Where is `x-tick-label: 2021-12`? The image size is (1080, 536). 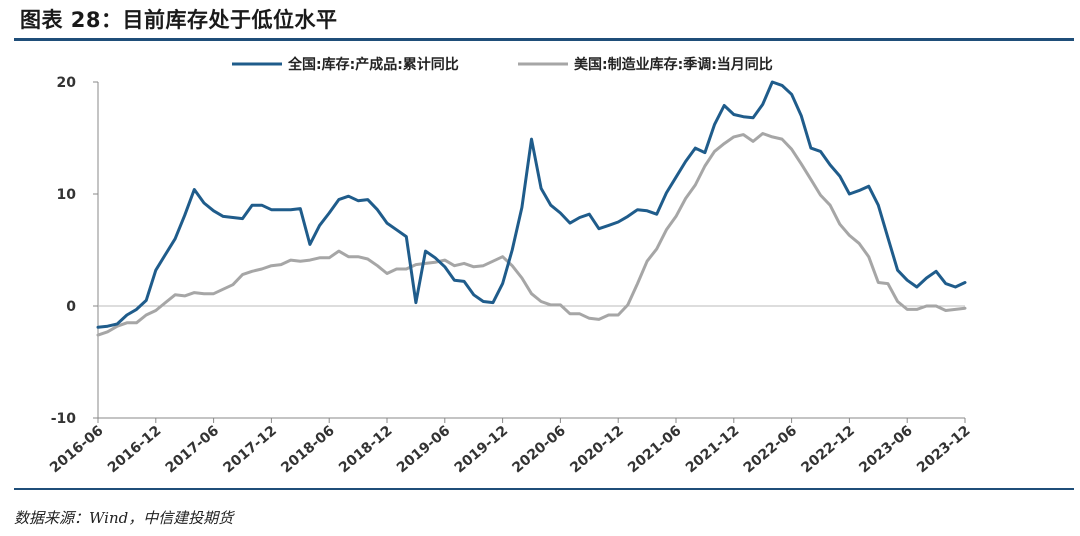
x-tick-label: 2021-12 is located at coordinates (713, 450).